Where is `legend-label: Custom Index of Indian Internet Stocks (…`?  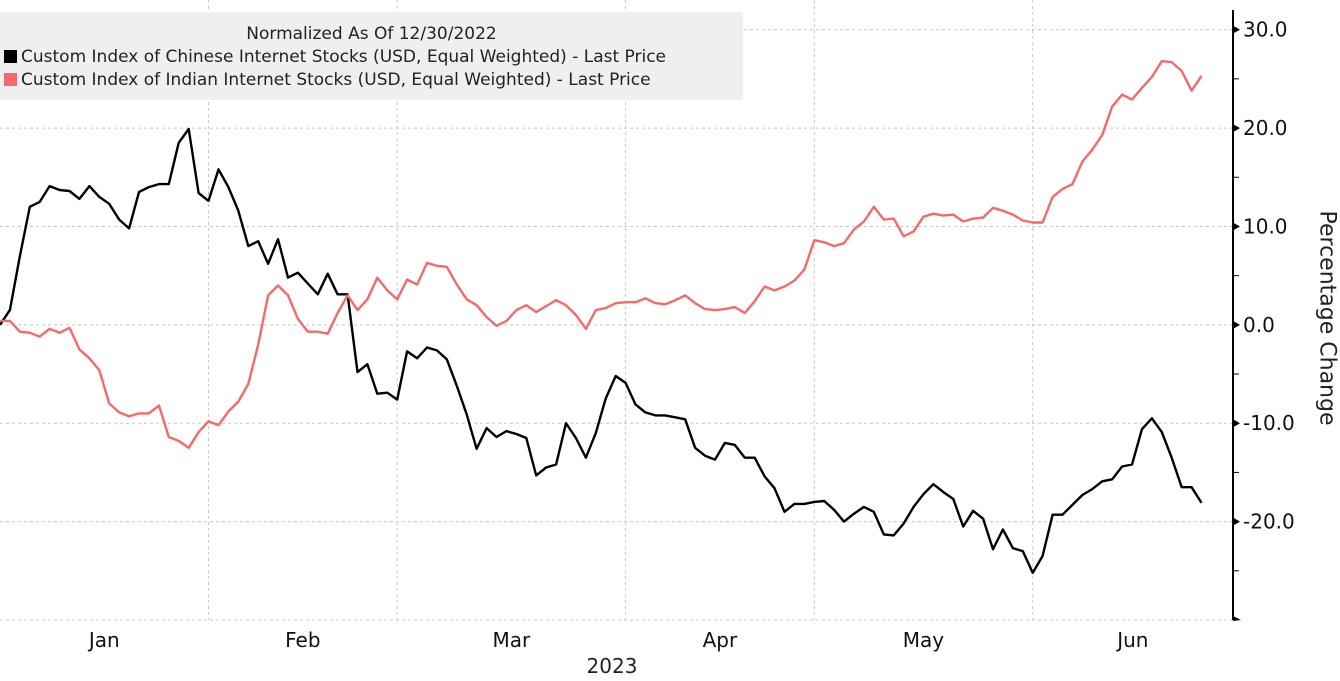 legend-label: Custom Index of Indian Internet Stocks (… is located at coordinates (336, 80).